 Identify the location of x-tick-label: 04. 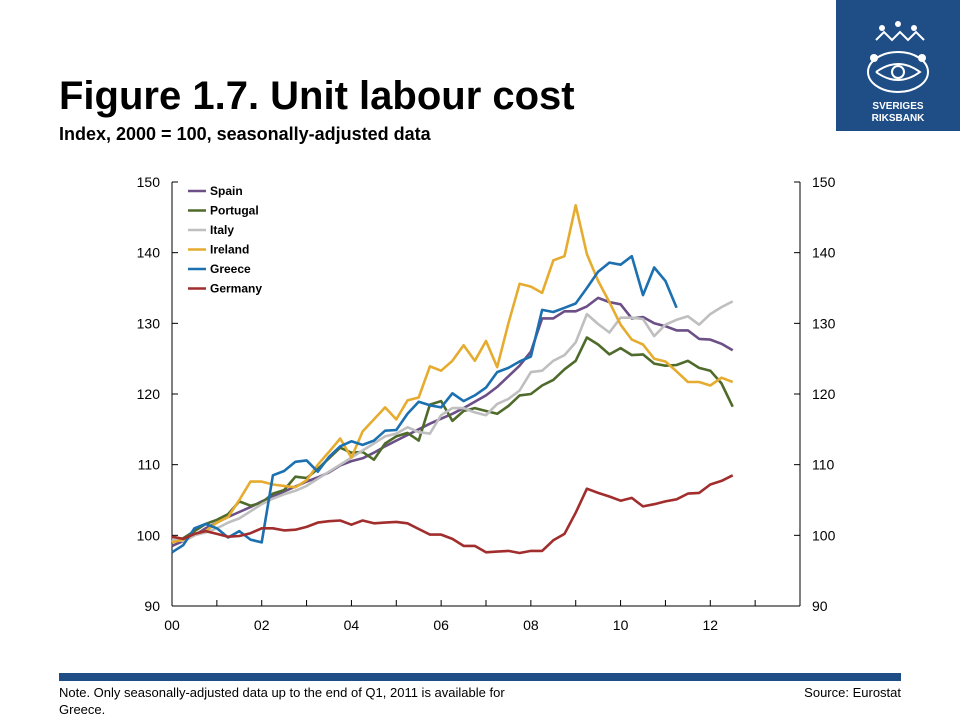
(352, 625).